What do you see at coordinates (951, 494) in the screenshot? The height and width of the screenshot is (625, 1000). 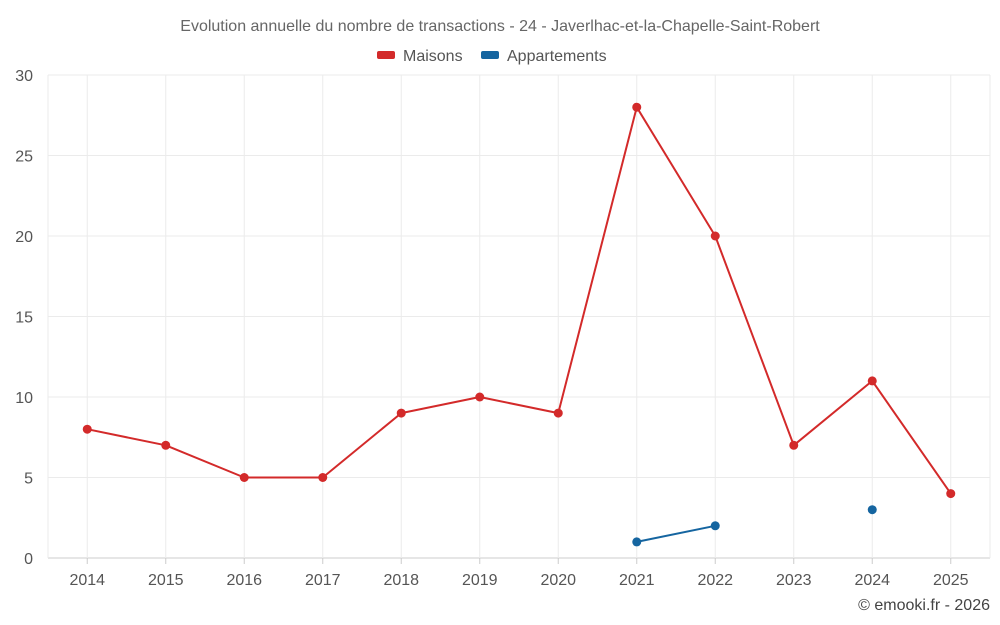 I see `data-point-maisons-2025` at bounding box center [951, 494].